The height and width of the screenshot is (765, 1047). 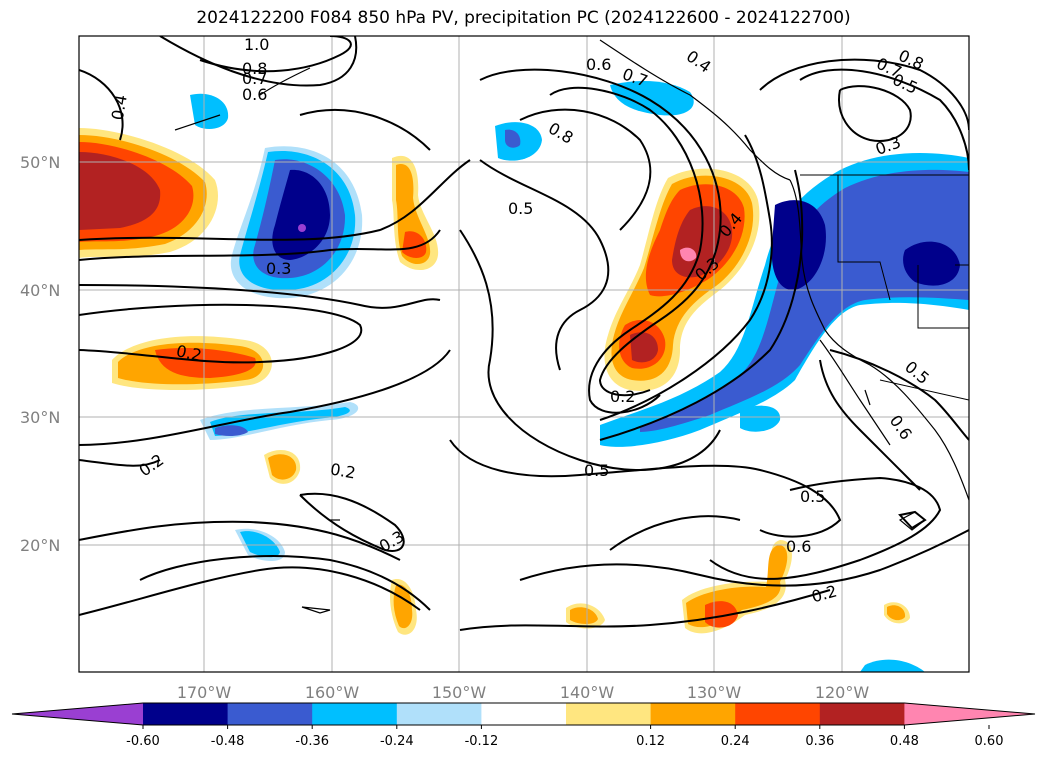 What do you see at coordinates (587, 692) in the screenshot?
I see `lon-label: 140°W` at bounding box center [587, 692].